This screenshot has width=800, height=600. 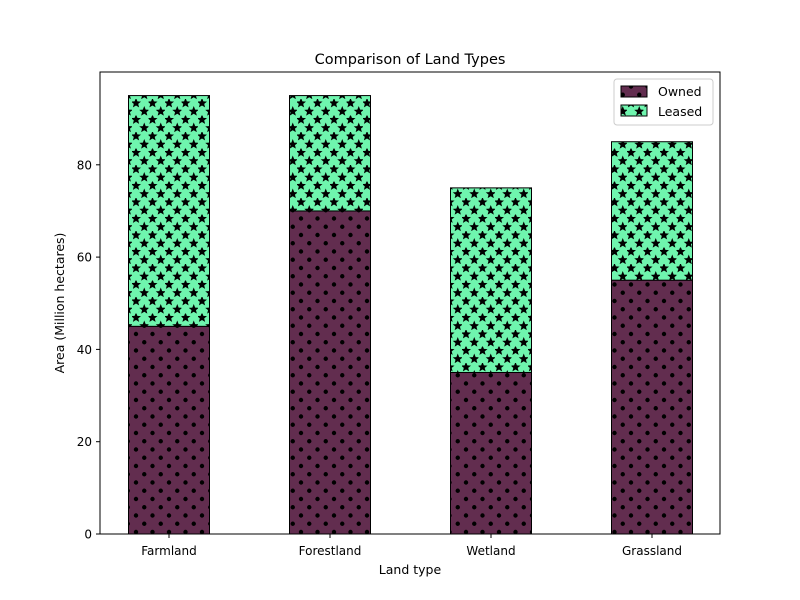 What do you see at coordinates (330, 153) in the screenshot?
I see `bar-leased-forestland` at bounding box center [330, 153].